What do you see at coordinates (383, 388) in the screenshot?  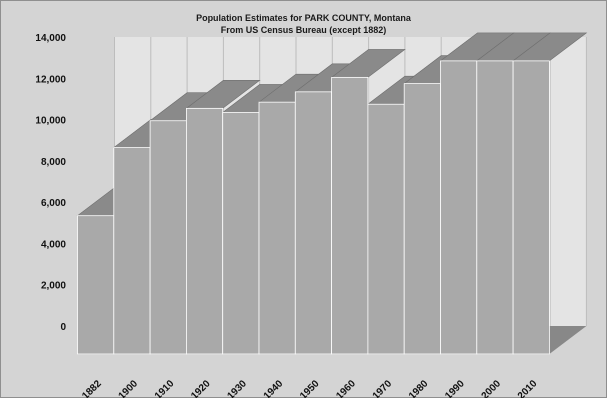 I see `x-tick-label: 1970` at bounding box center [383, 388].